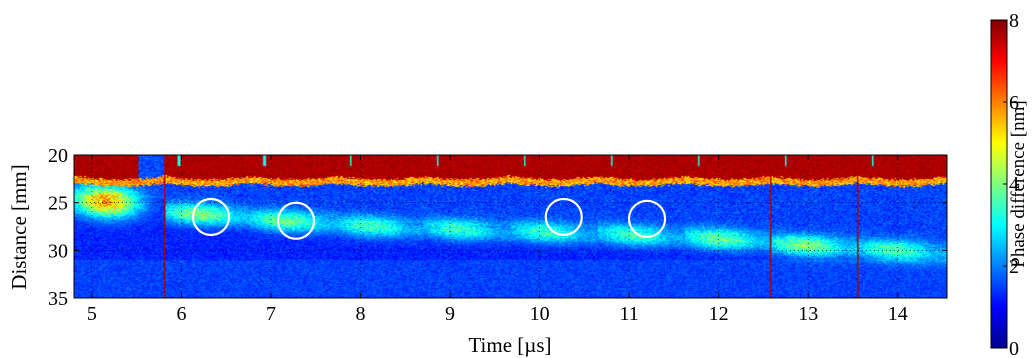  I want to click on x-tick-label: 13, so click(808, 314).